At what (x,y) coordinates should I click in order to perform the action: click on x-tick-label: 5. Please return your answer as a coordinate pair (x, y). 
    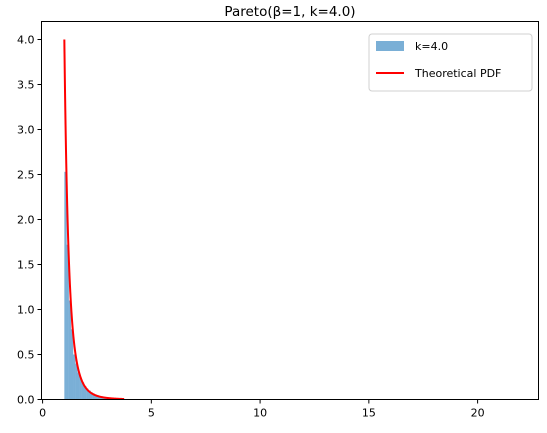
    Looking at the image, I should click on (151, 413).